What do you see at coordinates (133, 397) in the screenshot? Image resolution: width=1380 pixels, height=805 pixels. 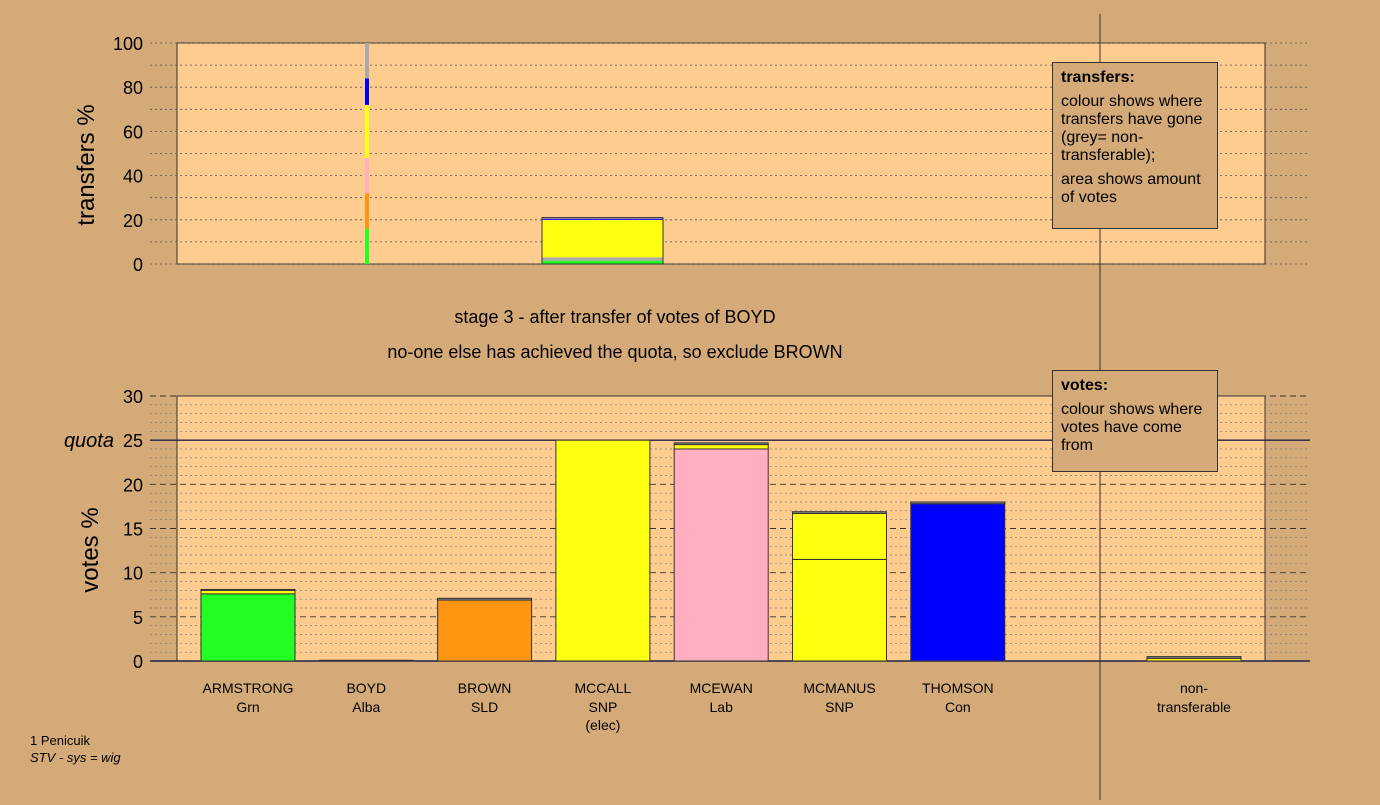 I see `votes-y-tick-label: 30` at bounding box center [133, 397].